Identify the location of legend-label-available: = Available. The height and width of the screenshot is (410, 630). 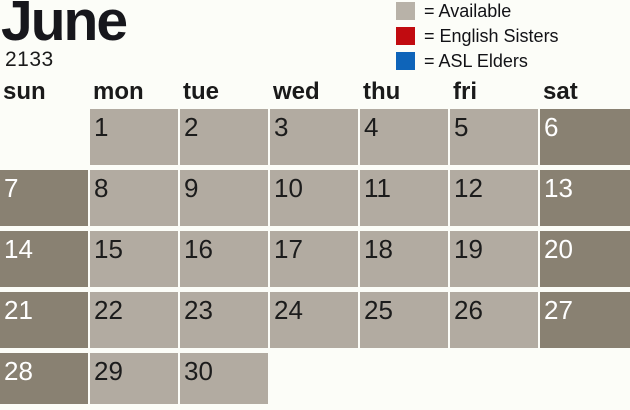
(468, 10).